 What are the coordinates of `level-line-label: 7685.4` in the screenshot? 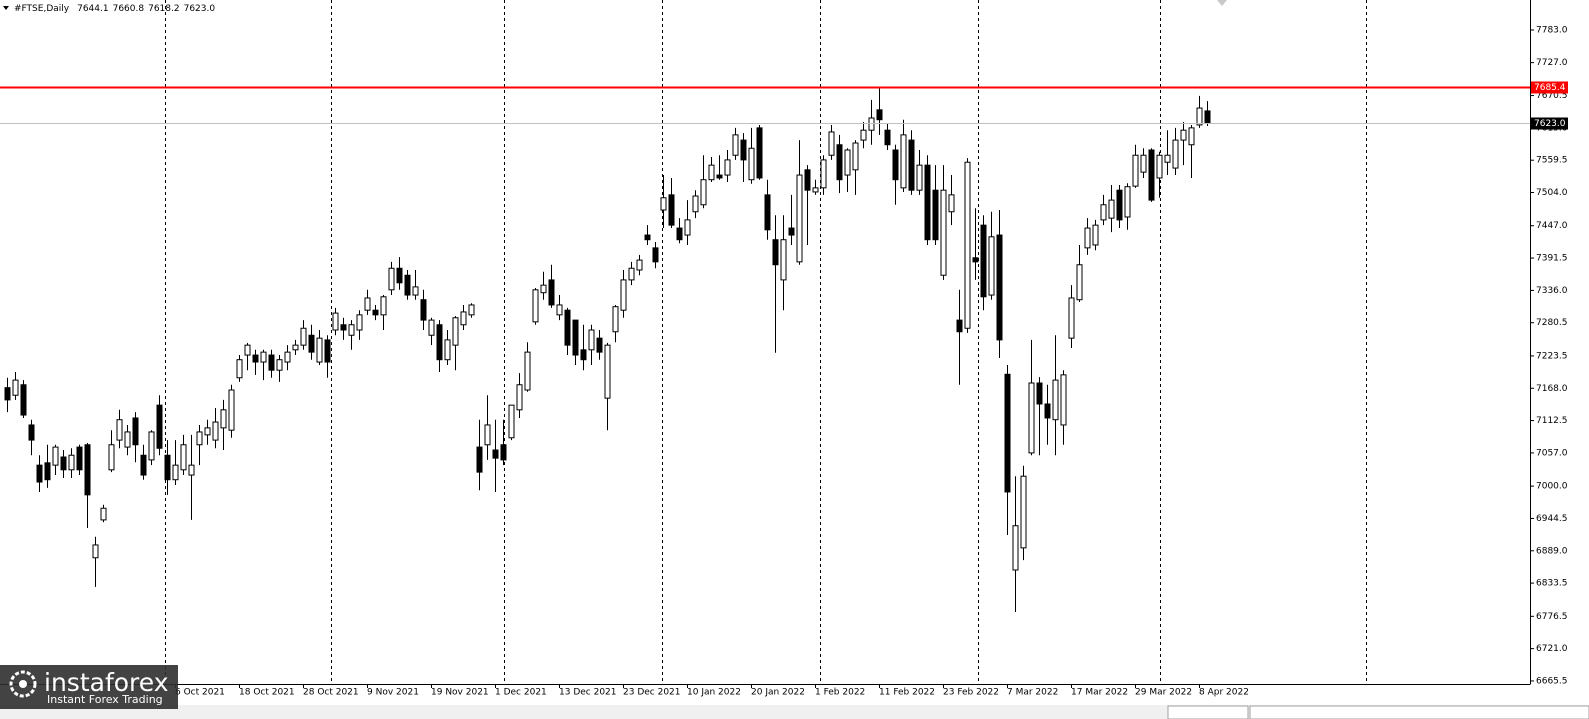 It's located at (1550, 88).